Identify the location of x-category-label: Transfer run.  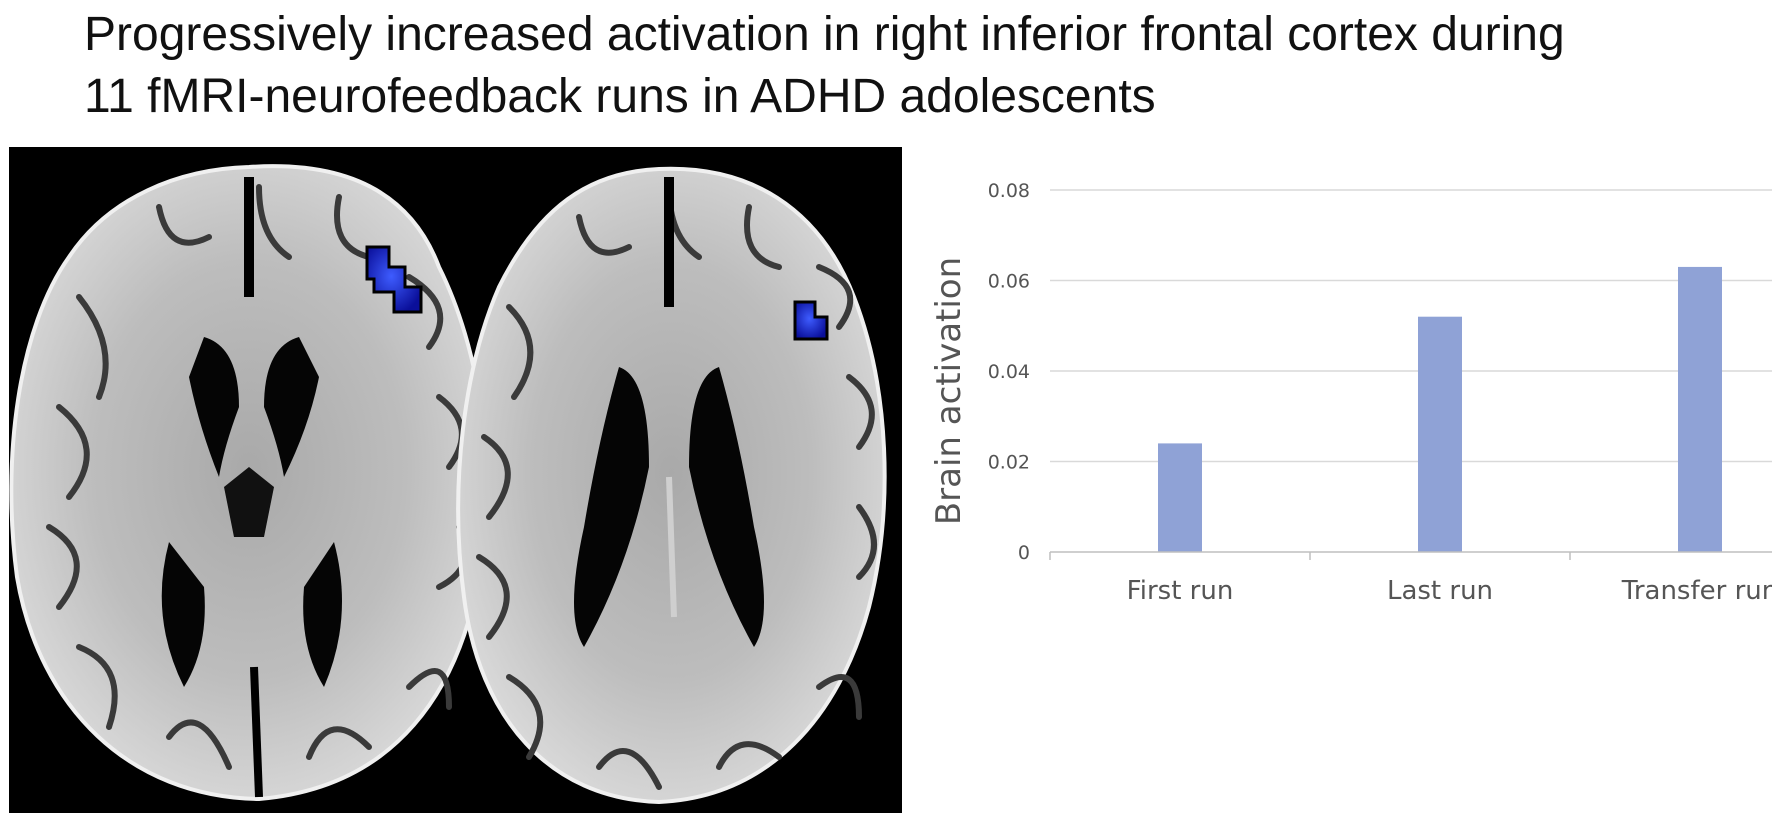
(1696, 591).